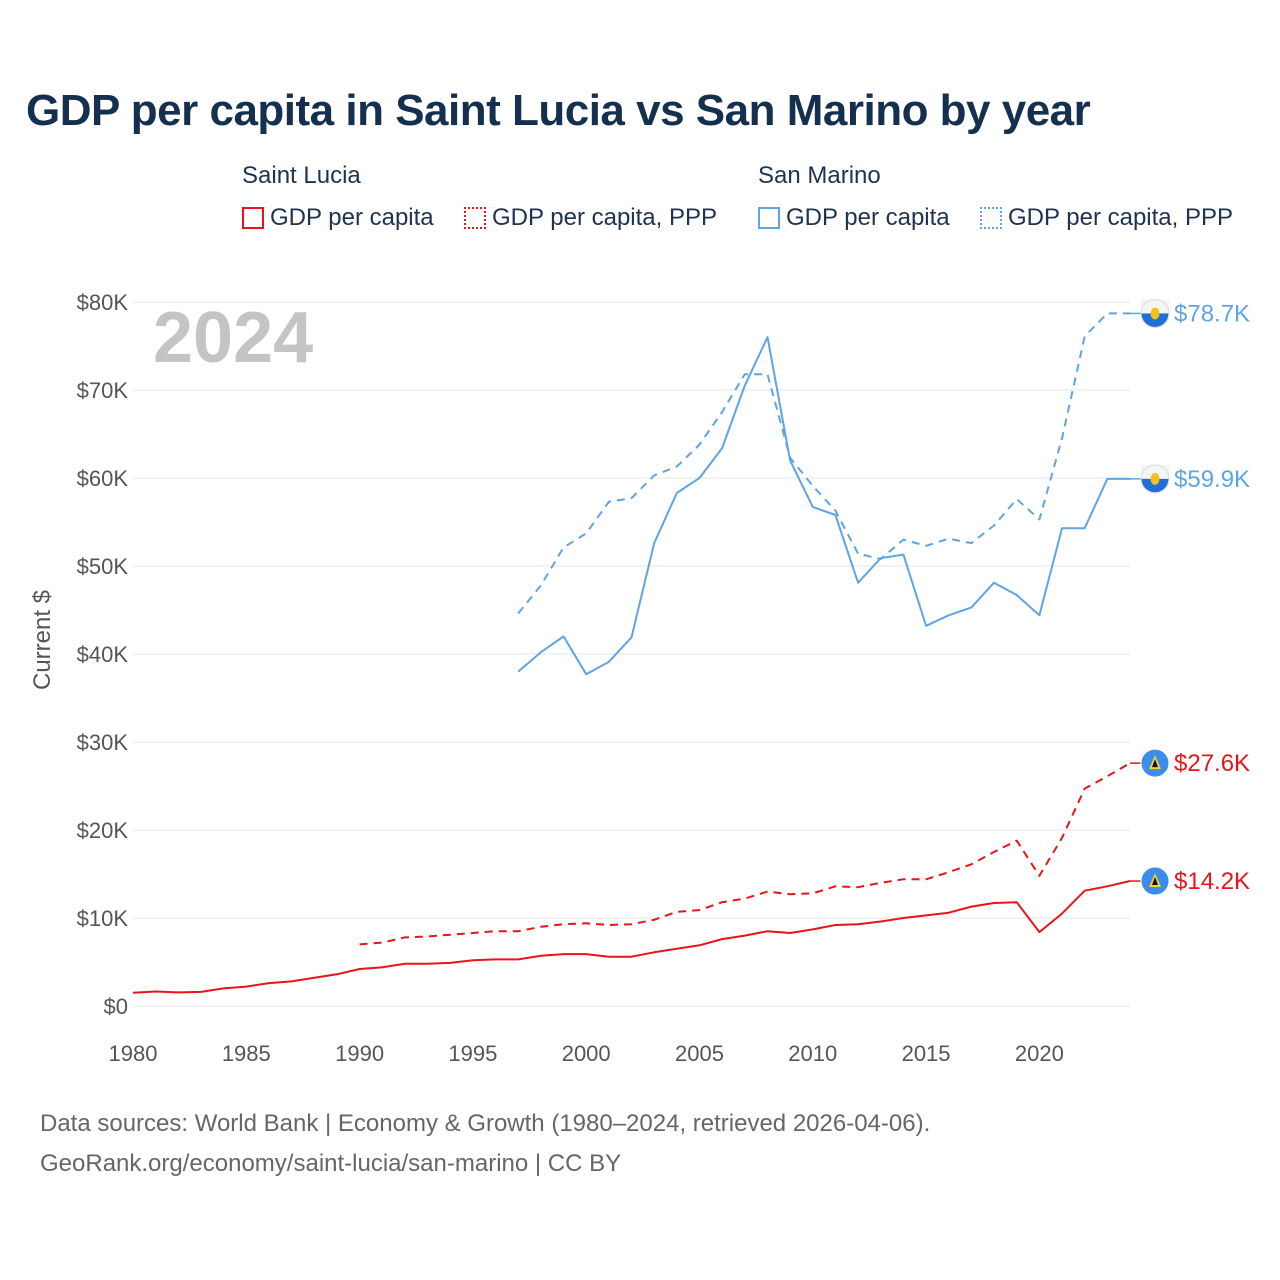 The height and width of the screenshot is (1280, 1280). Describe the element at coordinates (868, 217) in the screenshot. I see `legend-label-san-marino-gdp: GDP per capita` at that location.